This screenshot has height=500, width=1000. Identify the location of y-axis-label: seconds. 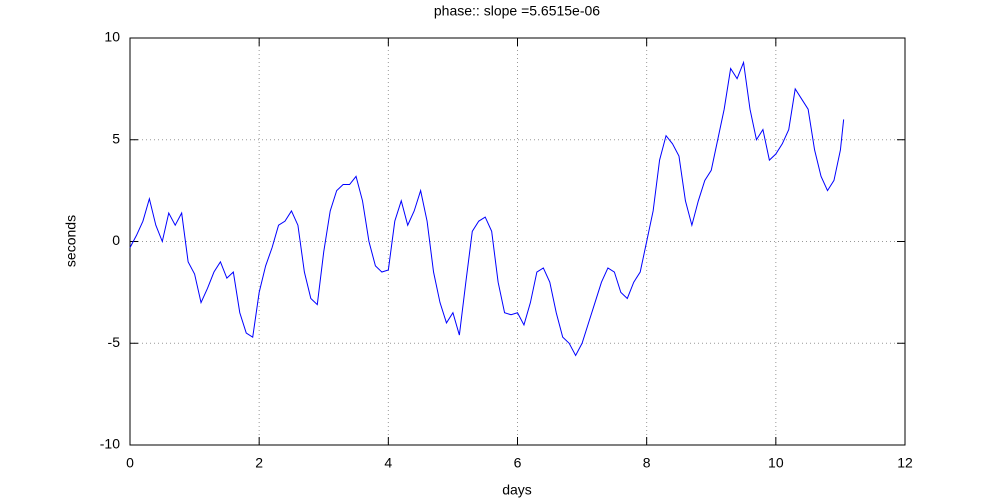
(71, 241).